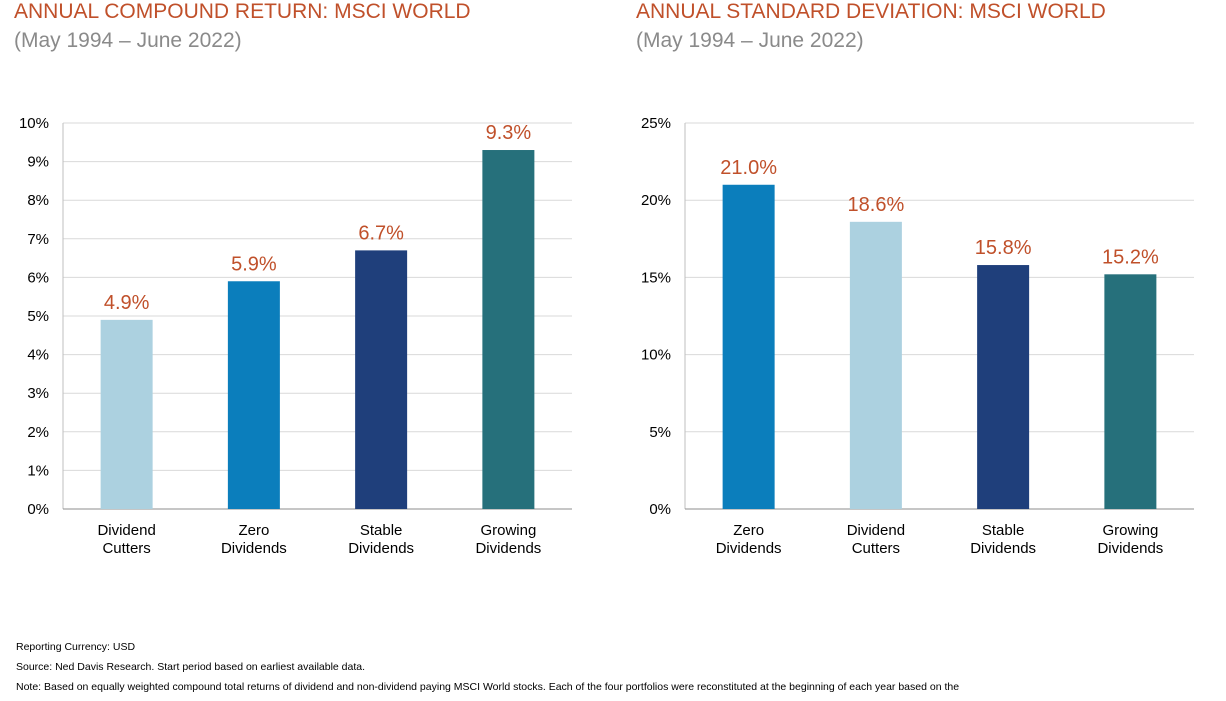 Image resolution: width=1226 pixels, height=701 pixels. Describe the element at coordinates (38, 355) in the screenshot. I see `return-ytick-label: 4%` at that location.